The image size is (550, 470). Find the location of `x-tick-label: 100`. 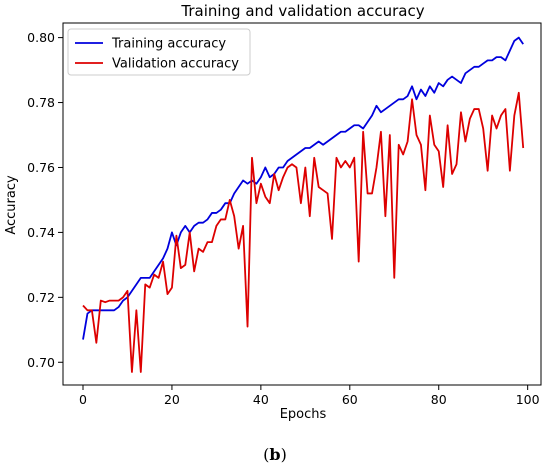

x-tick-label: 100 is located at coordinates (528, 399).